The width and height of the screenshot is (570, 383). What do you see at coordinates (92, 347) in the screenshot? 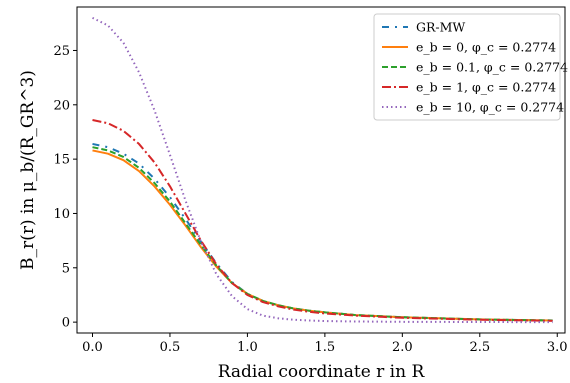
I see `x-tick-label: 0.0` at bounding box center [92, 347].